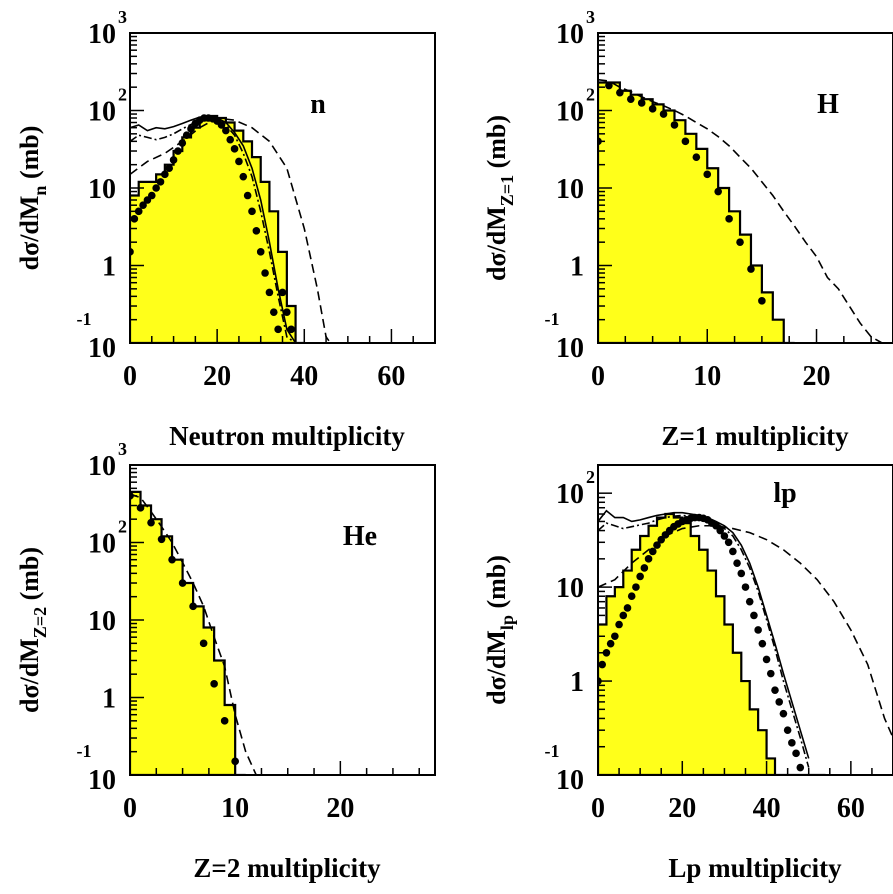 The image size is (893, 894). What do you see at coordinates (784, 493) in the screenshot?
I see `panel-label: lp` at bounding box center [784, 493].